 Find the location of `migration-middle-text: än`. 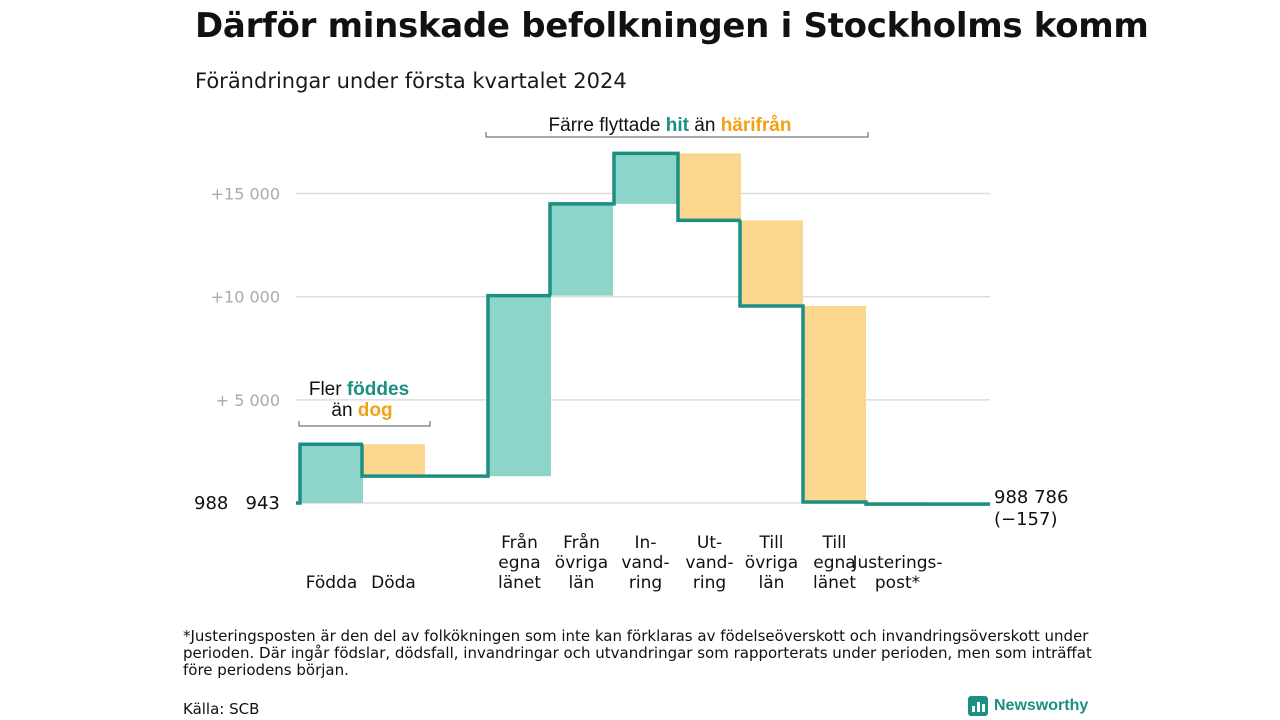

migration-middle-text: än is located at coordinates (704, 125).